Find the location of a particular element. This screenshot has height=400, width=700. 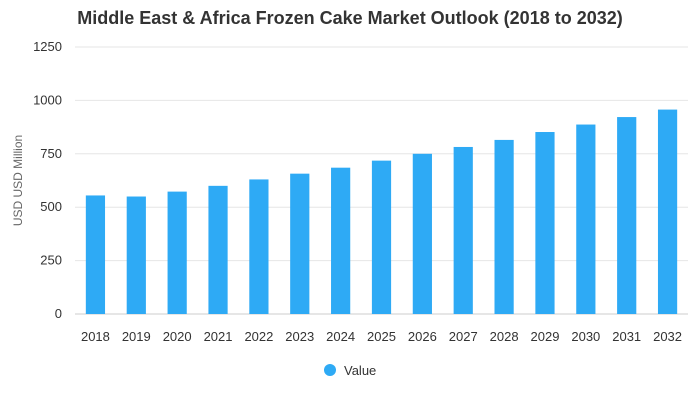

legend-marker is located at coordinates (330, 370).